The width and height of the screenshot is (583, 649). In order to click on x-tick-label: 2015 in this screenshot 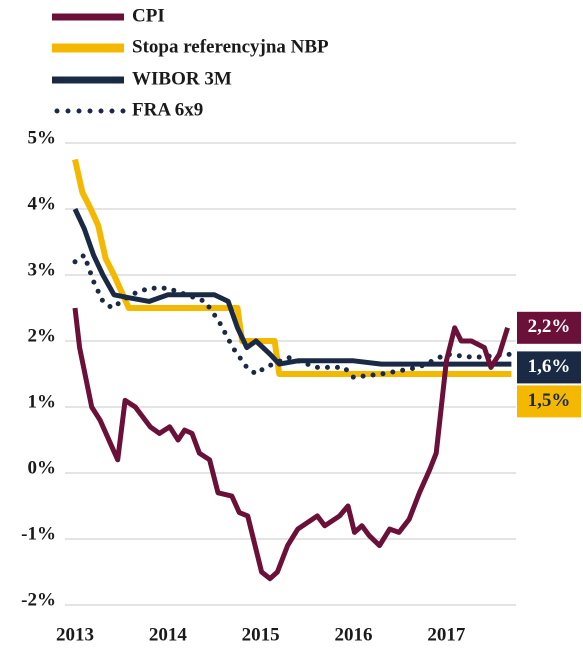, I will do `click(261, 634)`.